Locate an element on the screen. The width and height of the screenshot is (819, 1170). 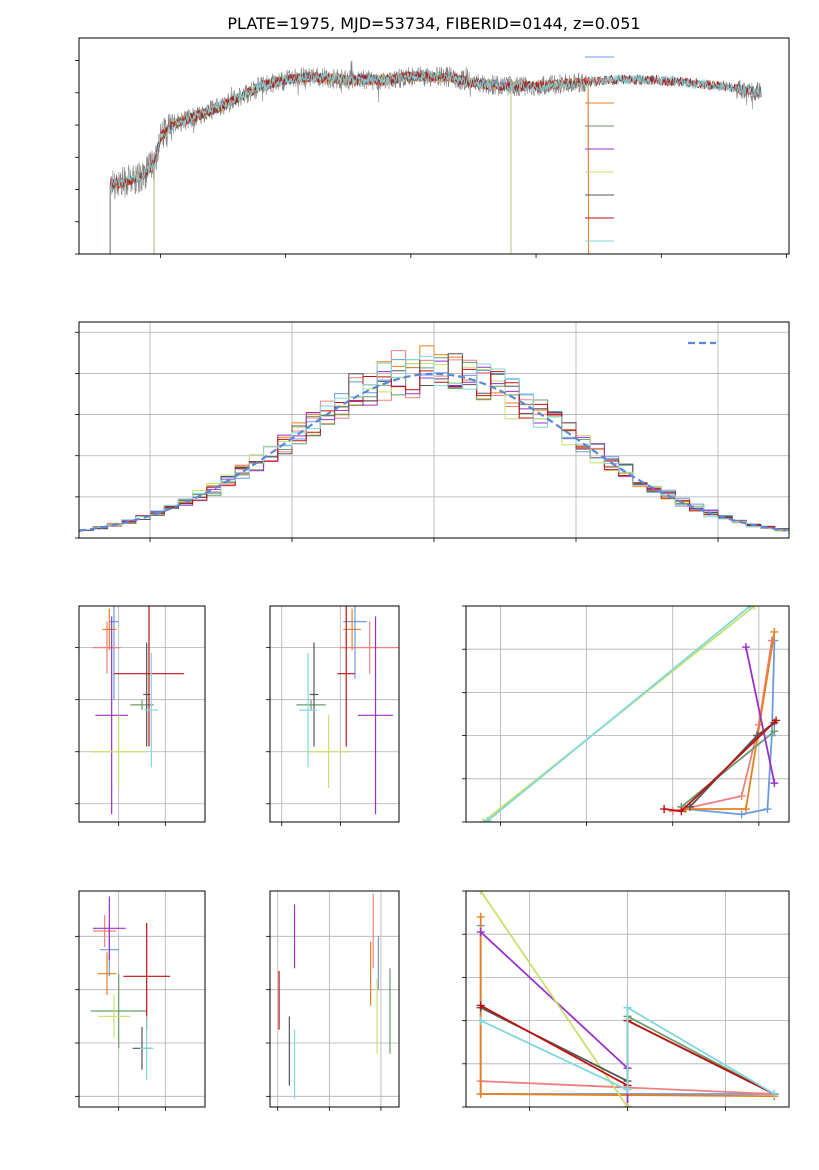
model-spectrum-chabrier-miles is located at coordinates (349, 162).